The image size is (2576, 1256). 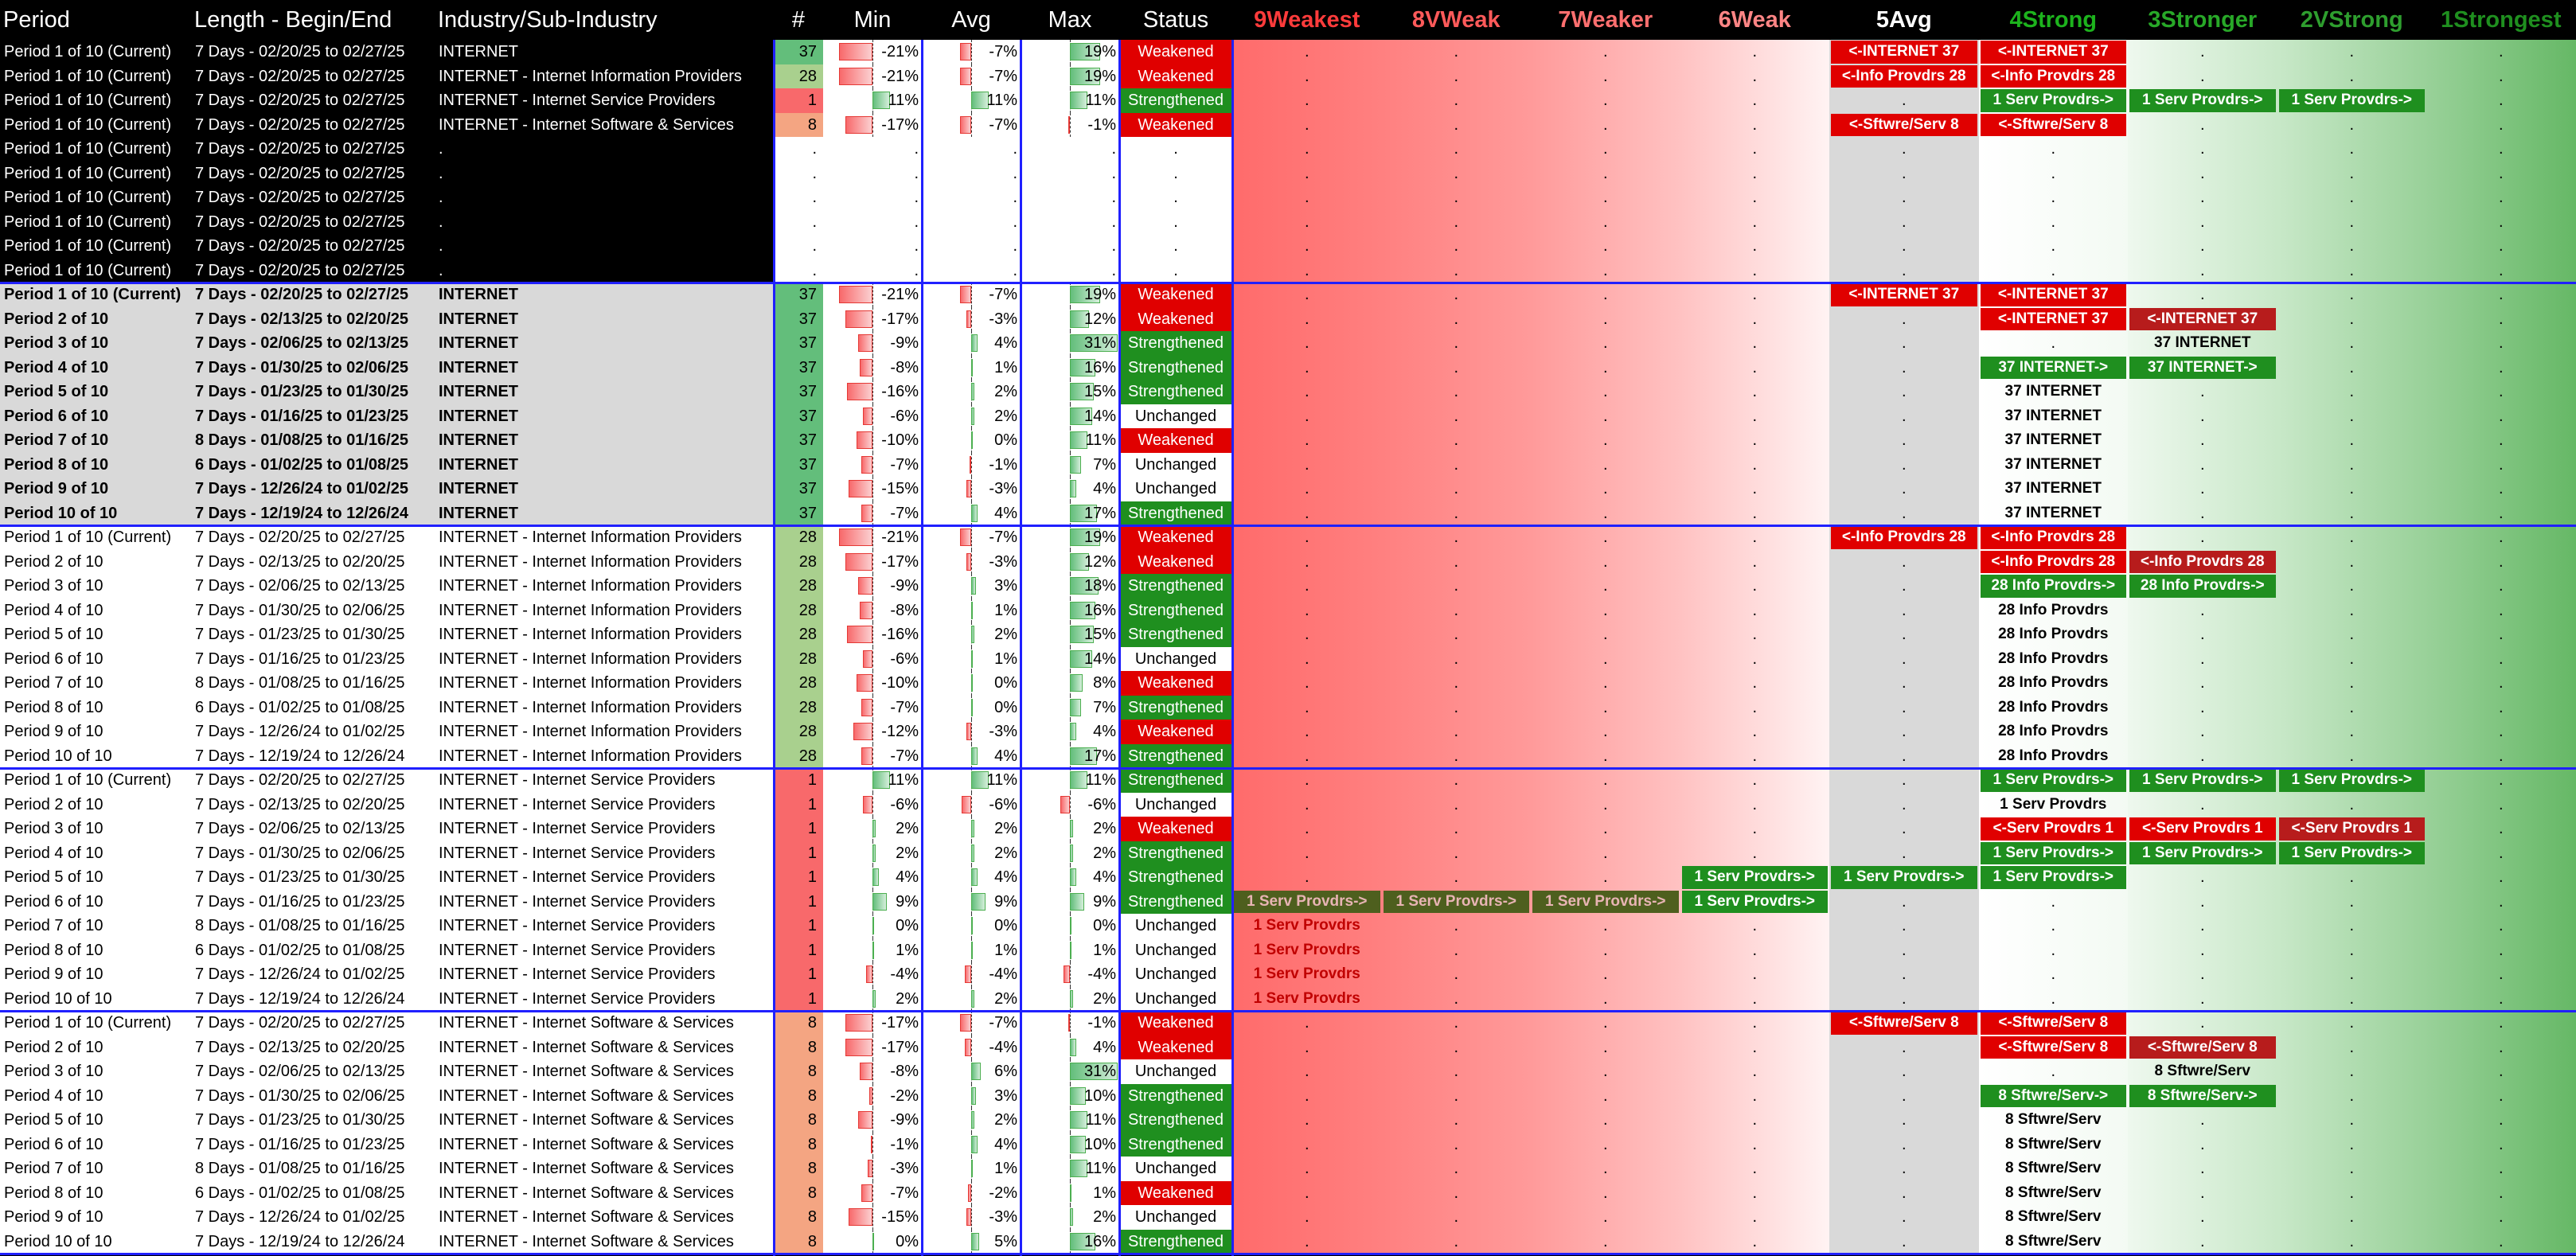 I want to click on max-cell: 7%, so click(x=1070, y=464).